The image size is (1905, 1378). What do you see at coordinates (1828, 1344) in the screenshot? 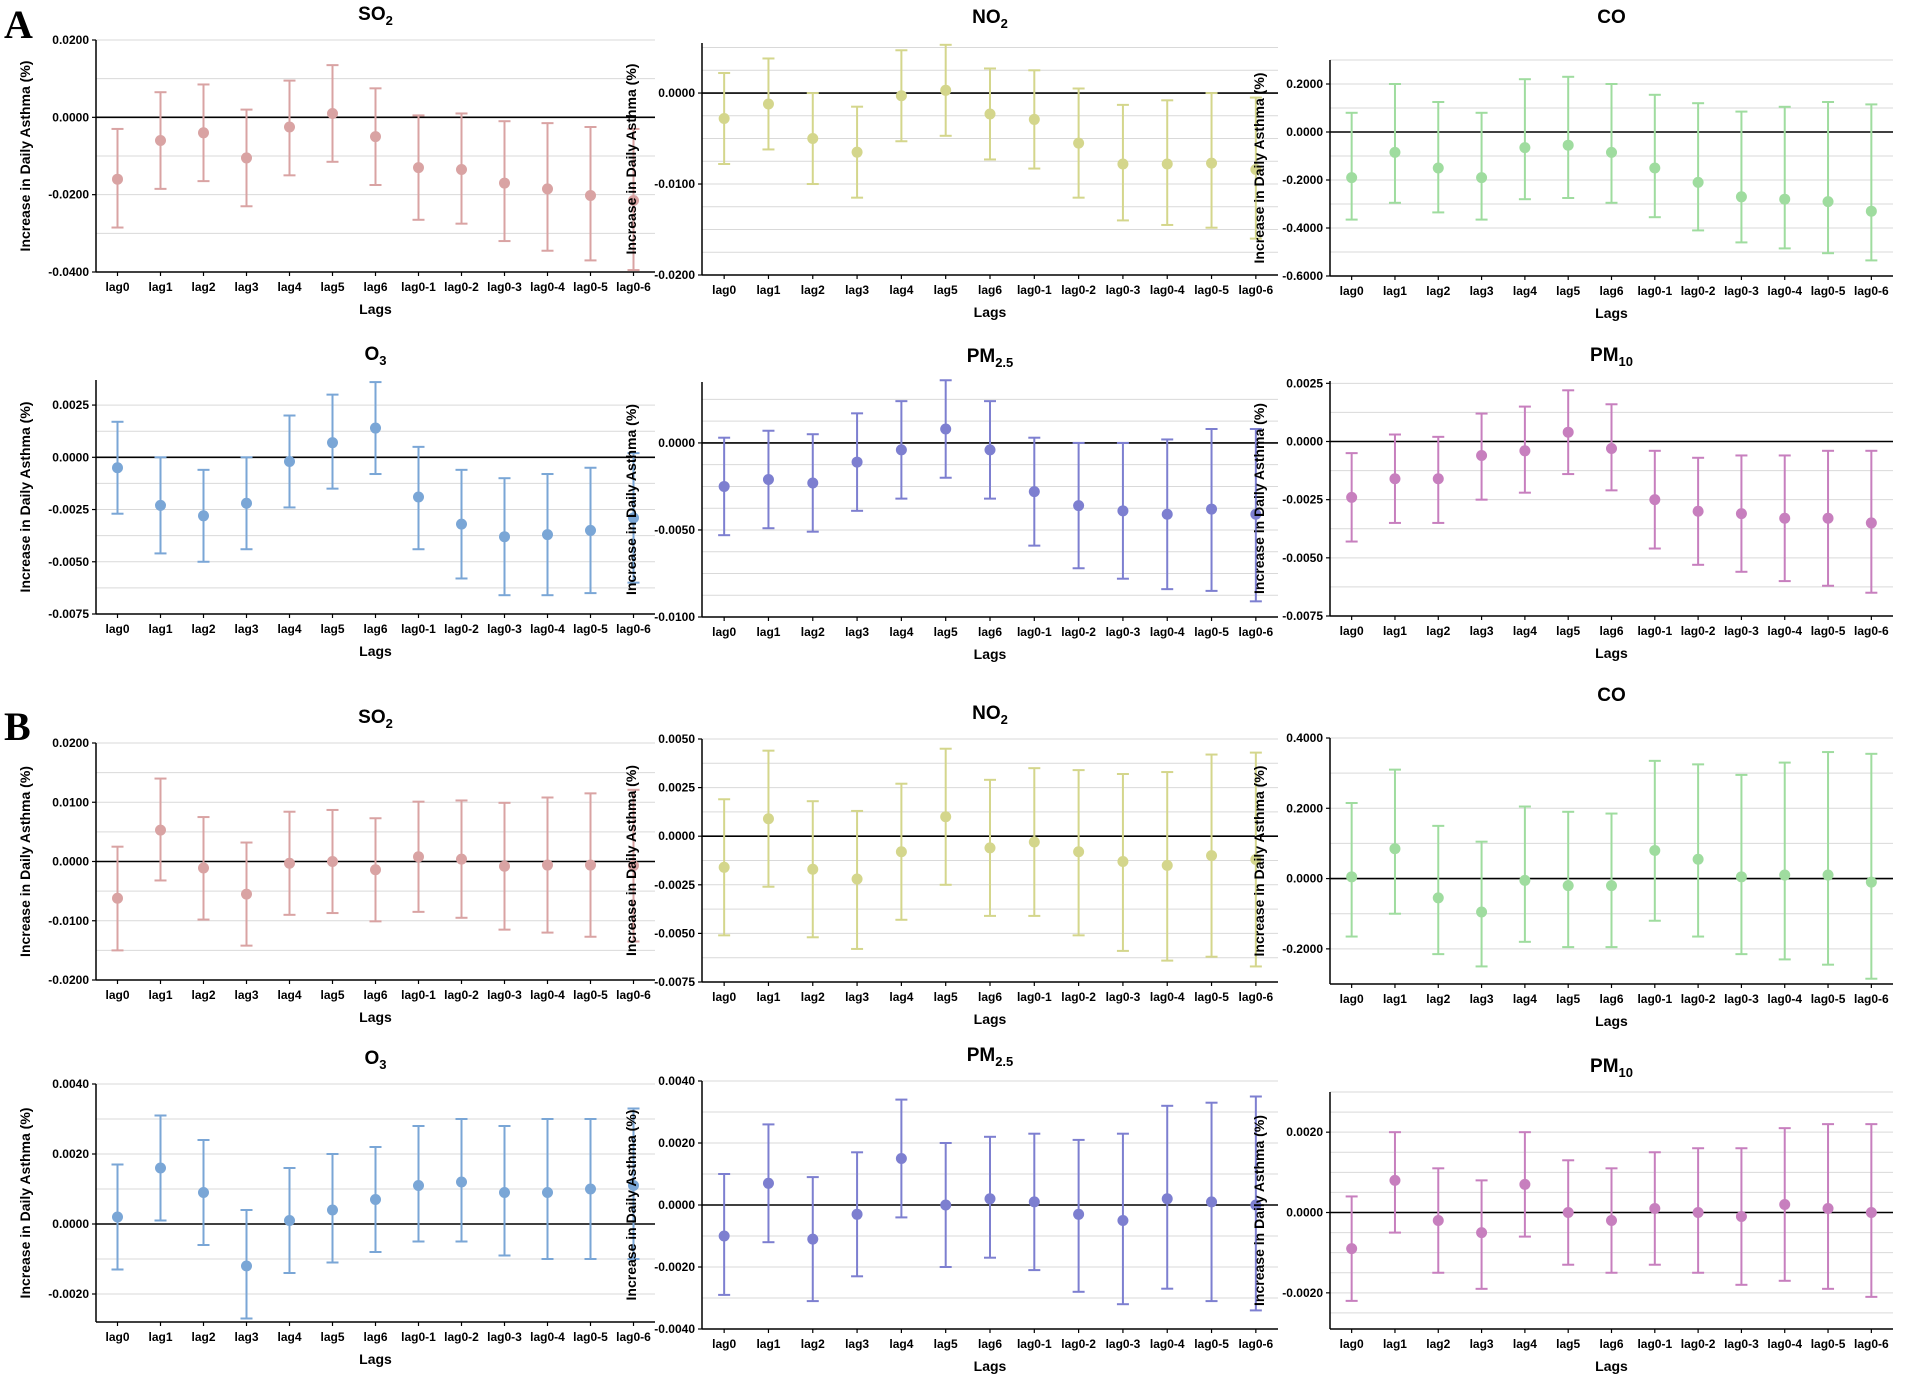
I see `x-tick-label: lag0-5` at bounding box center [1828, 1344].